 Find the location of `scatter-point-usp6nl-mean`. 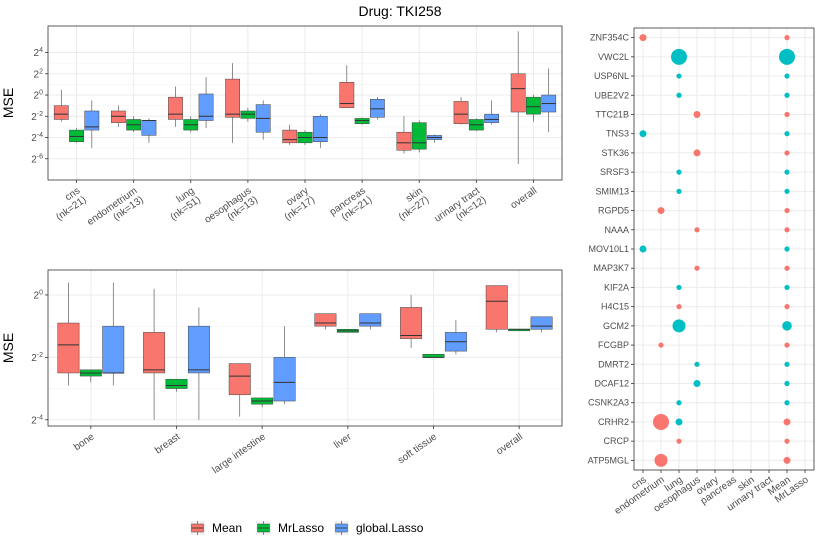

scatter-point-usp6nl-mean is located at coordinates (787, 76).